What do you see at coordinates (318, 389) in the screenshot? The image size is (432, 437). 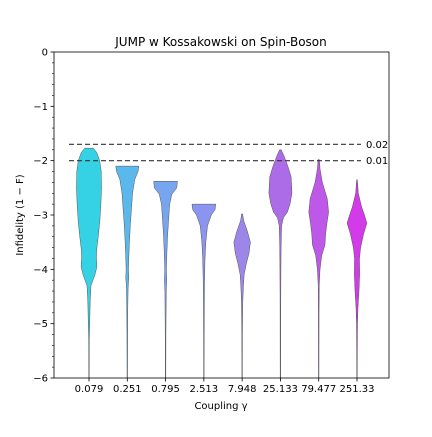 I see `x-tick-label: 79.477` at bounding box center [318, 389].